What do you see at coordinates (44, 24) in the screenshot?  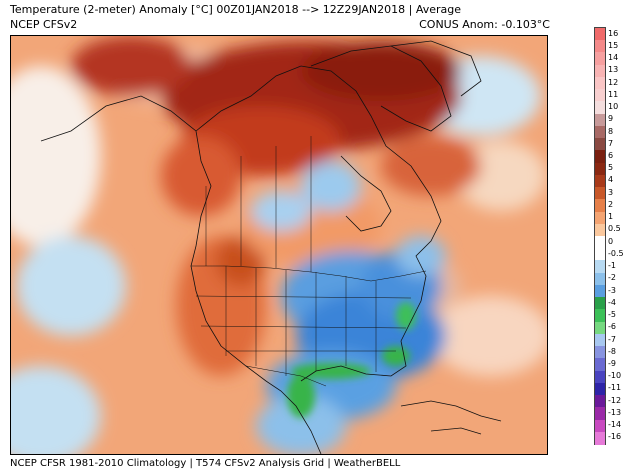 I see `model-name: NCEP CFSv2` at bounding box center [44, 24].